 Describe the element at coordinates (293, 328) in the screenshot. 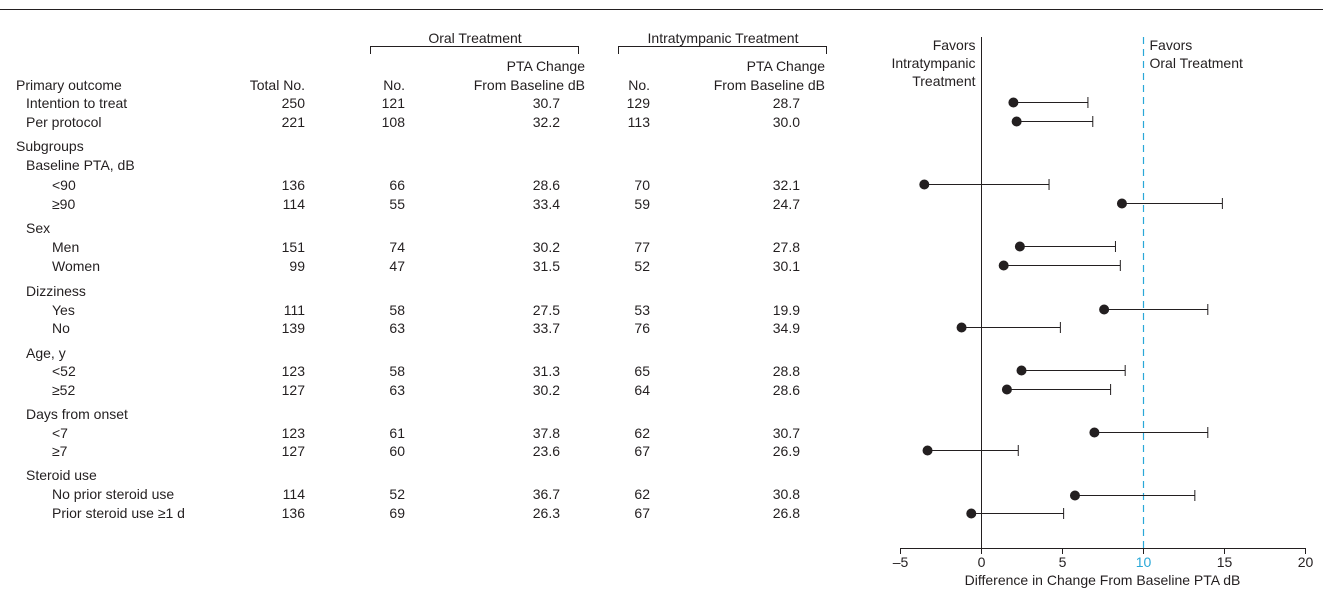

I see `cell-total: 139` at that location.